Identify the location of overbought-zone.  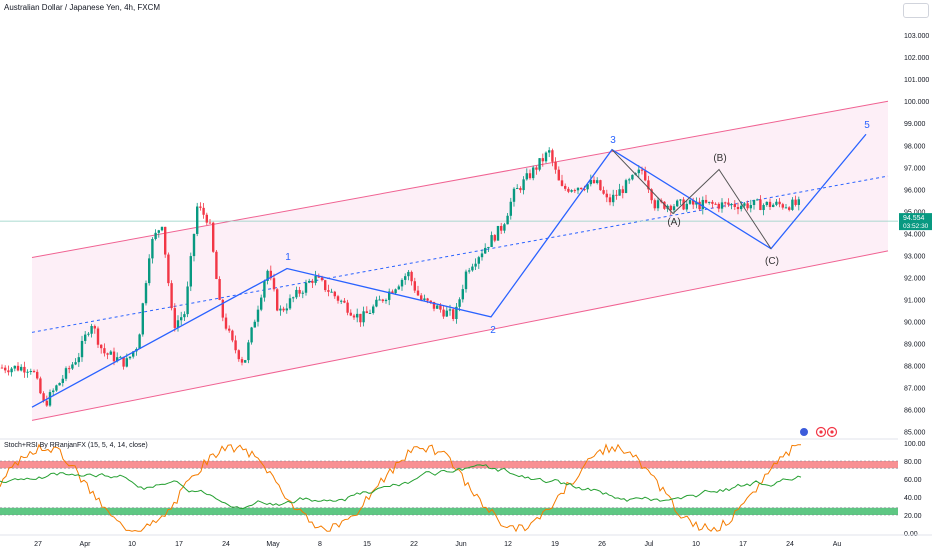
(449, 465).